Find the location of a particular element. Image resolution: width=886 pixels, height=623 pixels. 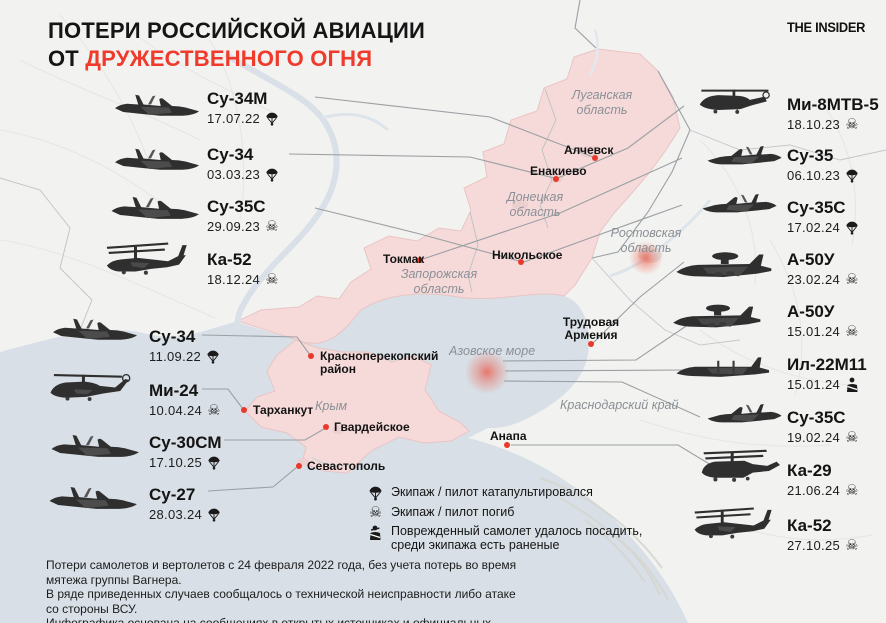

loss-entry: А-50У 23.02.24 ☠ is located at coordinates (823, 269).